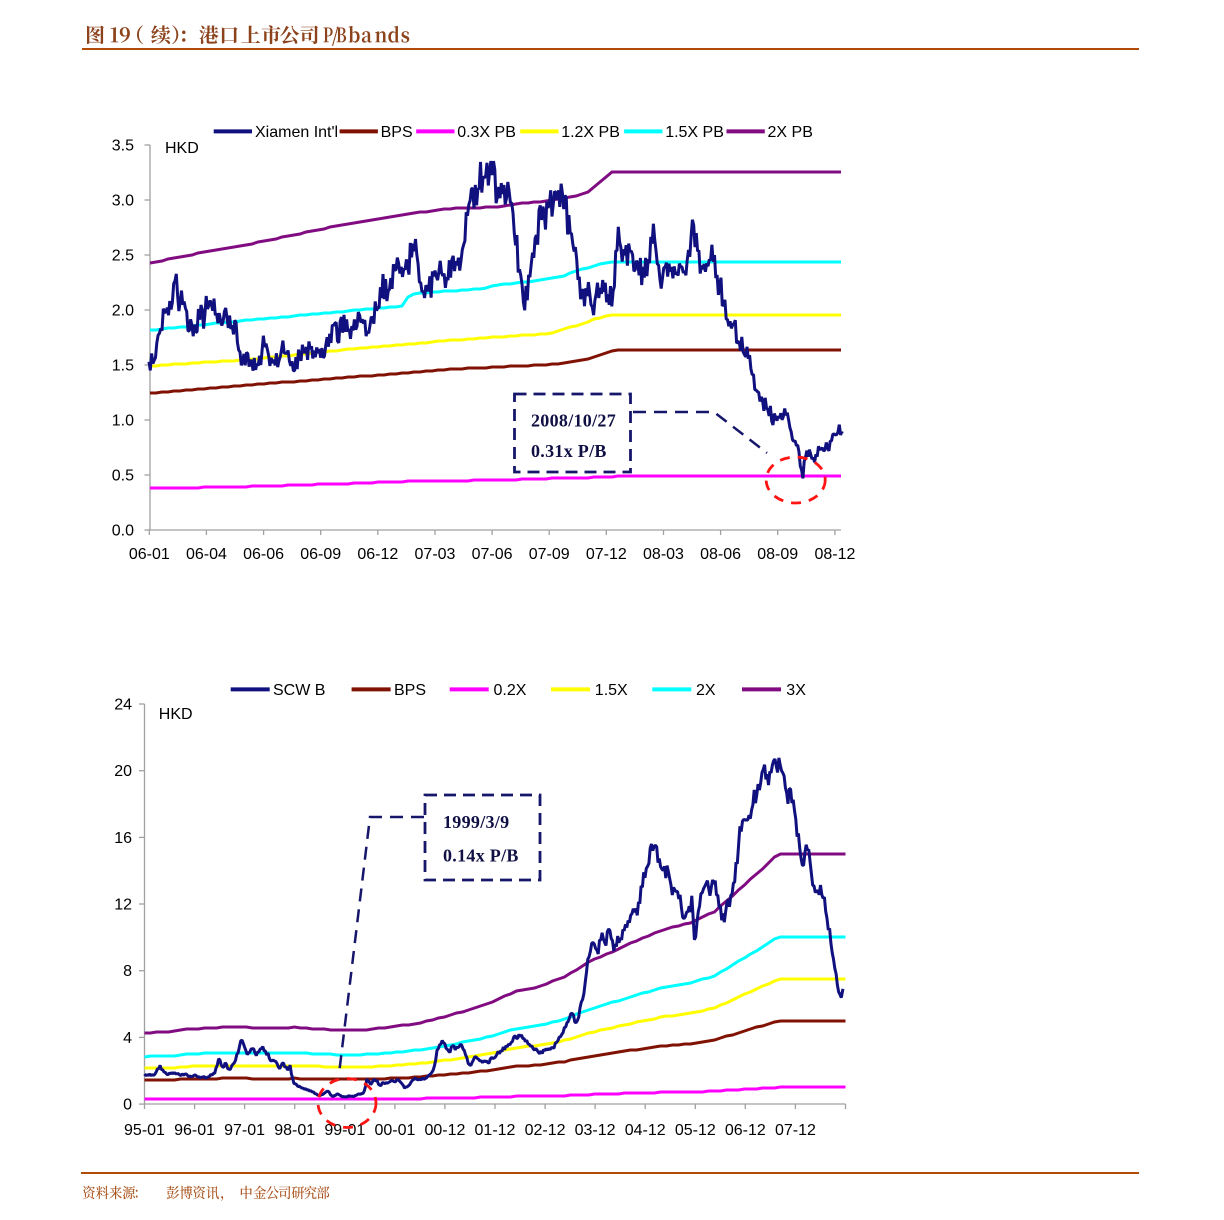  I want to click on svg-text: 3.5, so click(123, 146).